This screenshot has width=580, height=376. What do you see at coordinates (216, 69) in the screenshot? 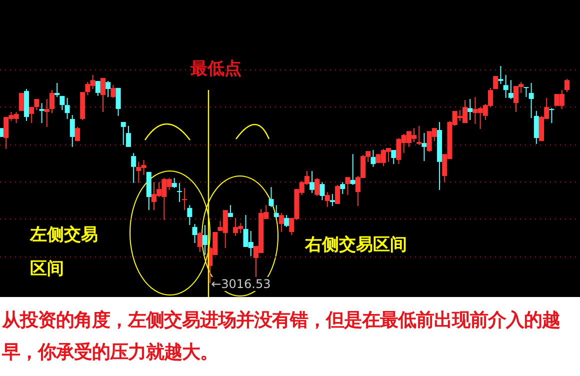
I see `chart-title: 最低点` at bounding box center [216, 69].